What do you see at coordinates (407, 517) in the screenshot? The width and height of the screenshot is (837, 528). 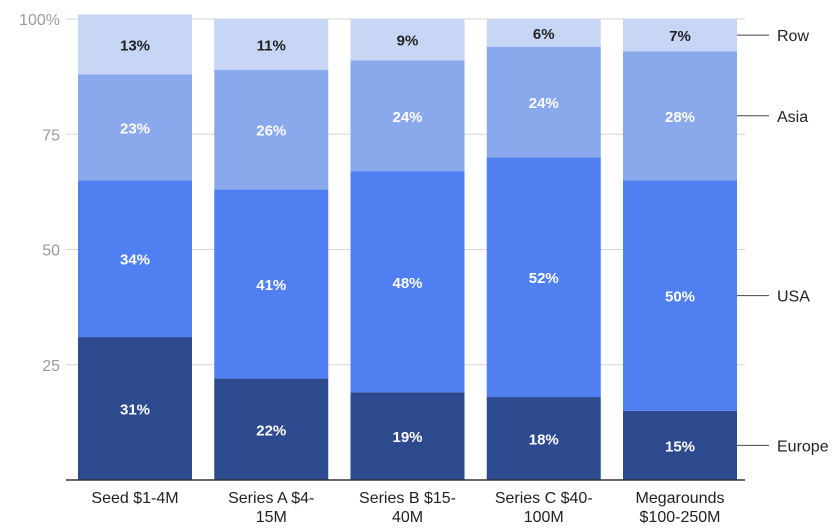 I see `x-category-label-line: 40M` at bounding box center [407, 517].